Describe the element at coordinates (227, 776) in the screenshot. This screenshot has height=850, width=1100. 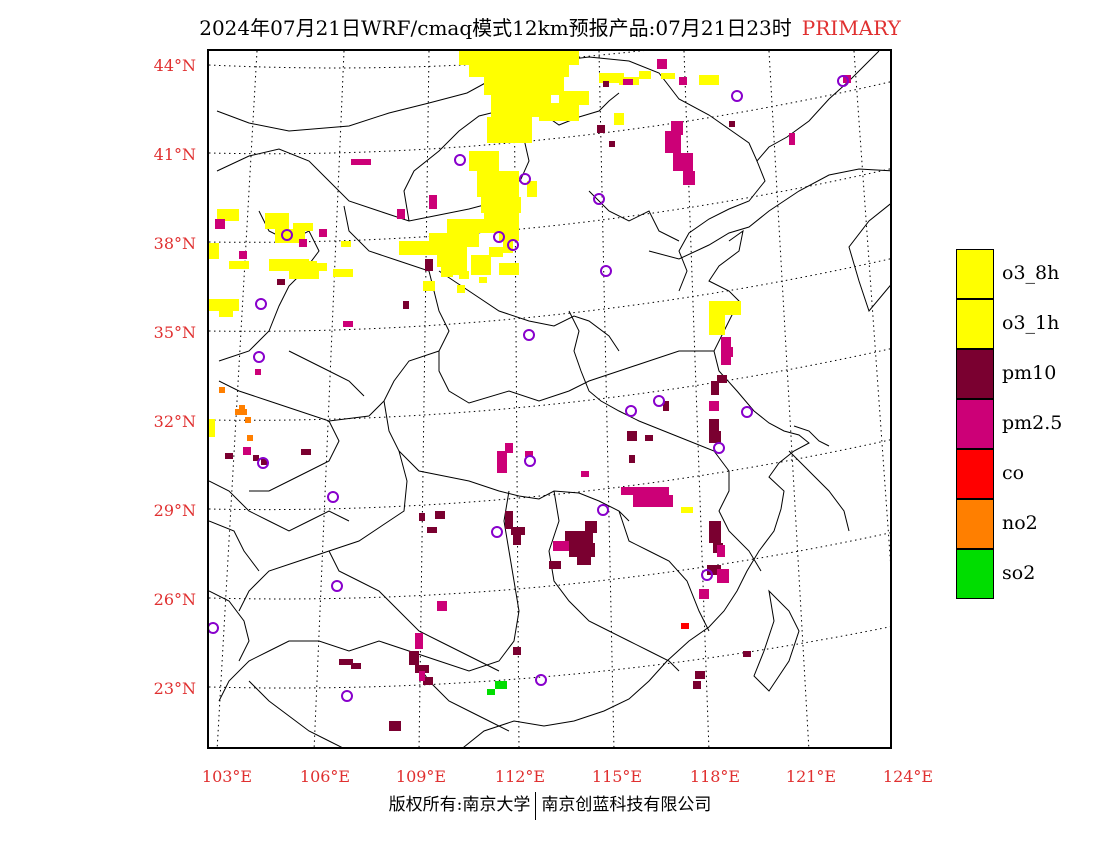
I see `lon-label-103e: 103°E` at that location.